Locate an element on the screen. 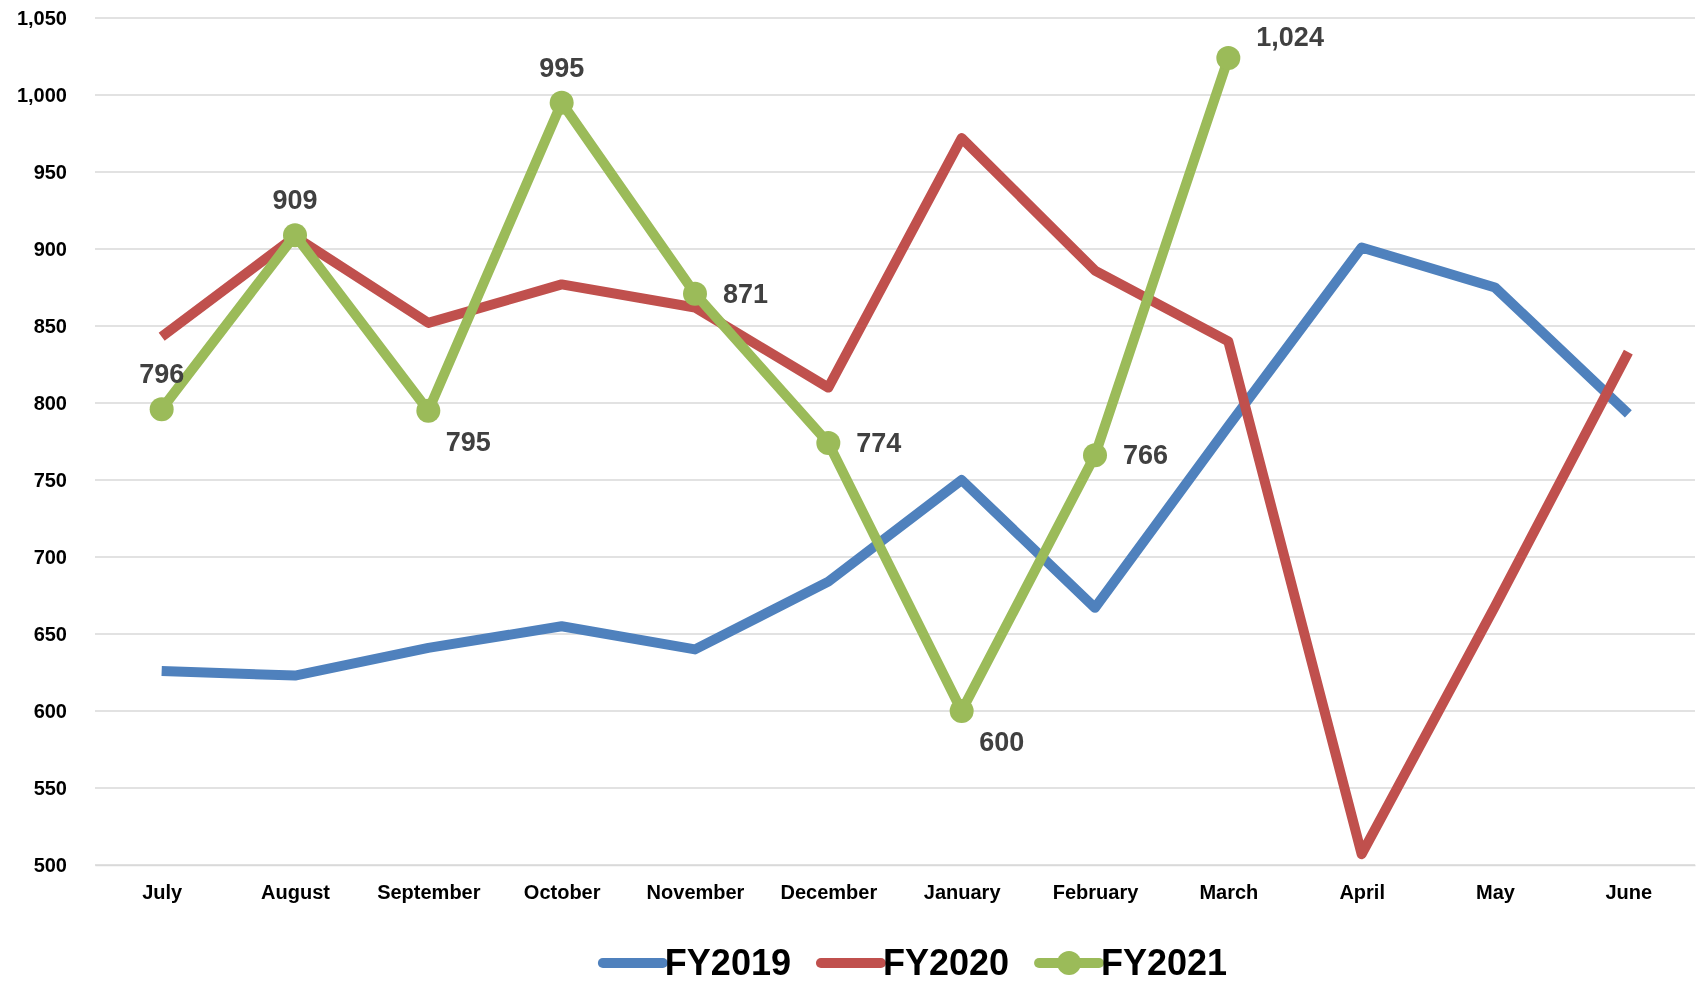 Image resolution: width=1701 pixels, height=983 pixels. y-tick-label: 1,050 is located at coordinates (41, 17).